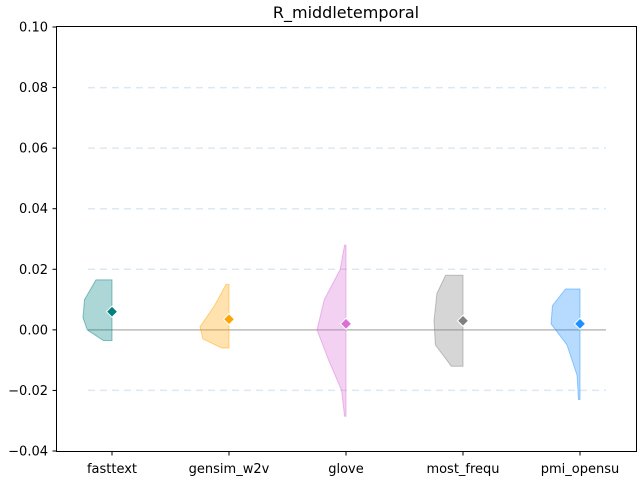  I want to click on x-tick-label: gensim_w2v, so click(229, 469).